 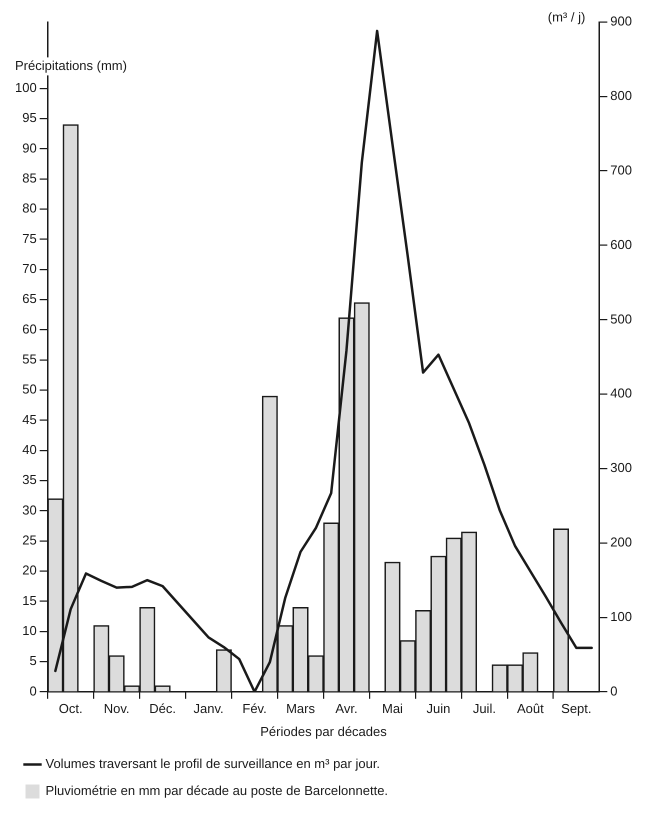 What do you see at coordinates (621, 318) in the screenshot?
I see `y2-tick-label: 500` at bounding box center [621, 318].